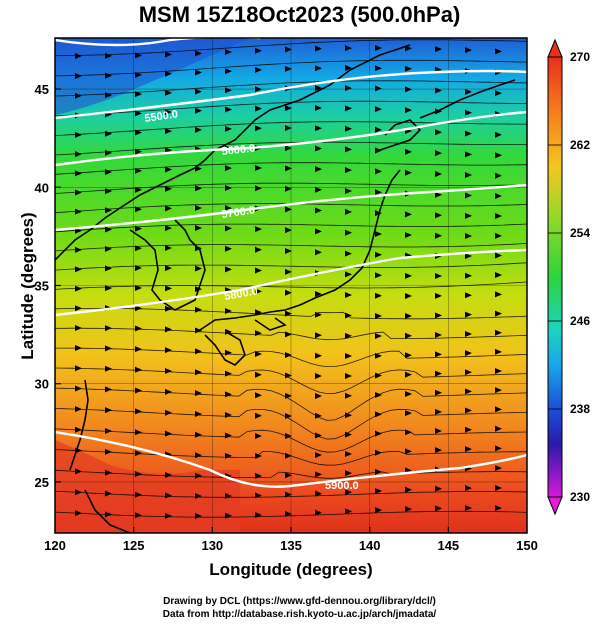 The height and width of the screenshot is (625, 599). I want to click on contour-label-5800: 5800.0, so click(240, 294).